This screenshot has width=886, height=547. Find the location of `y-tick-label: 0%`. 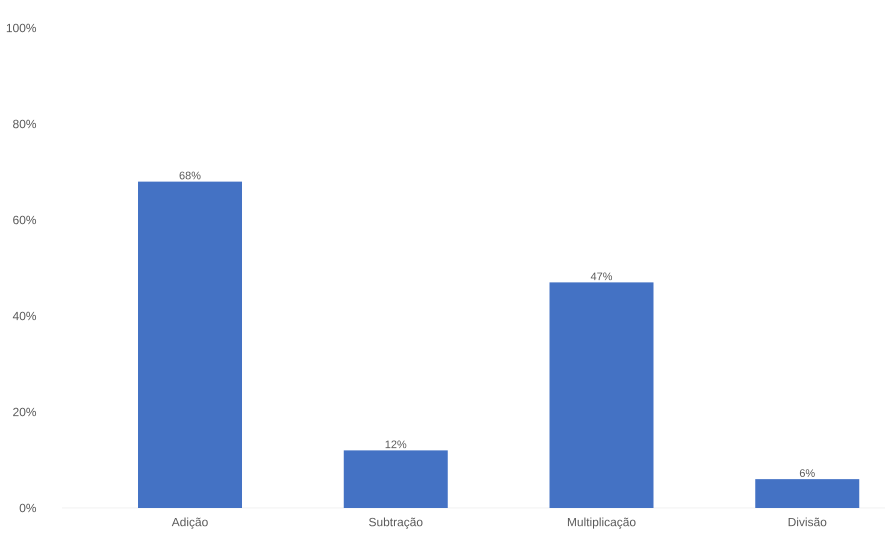

y-tick-label: 0% is located at coordinates (28, 508).